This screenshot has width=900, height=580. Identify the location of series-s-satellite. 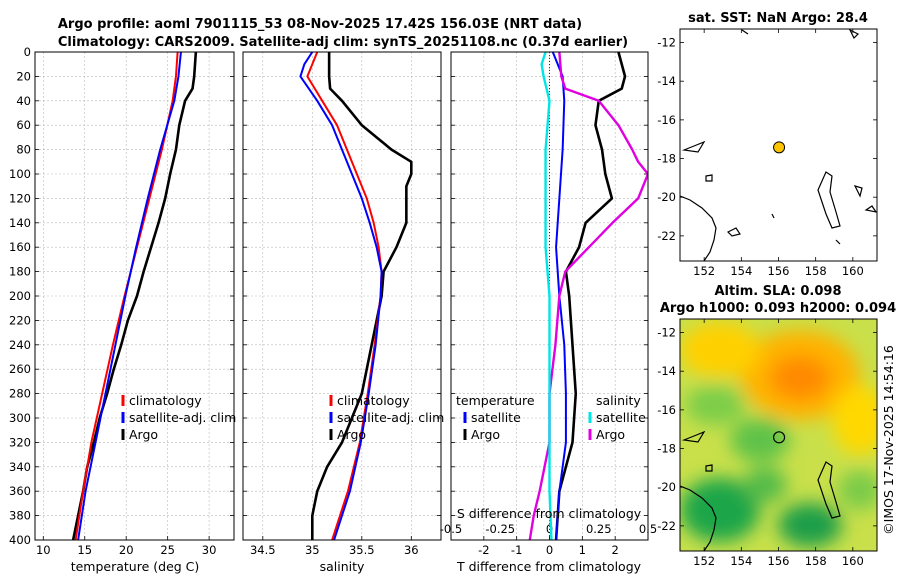
(546, 296).